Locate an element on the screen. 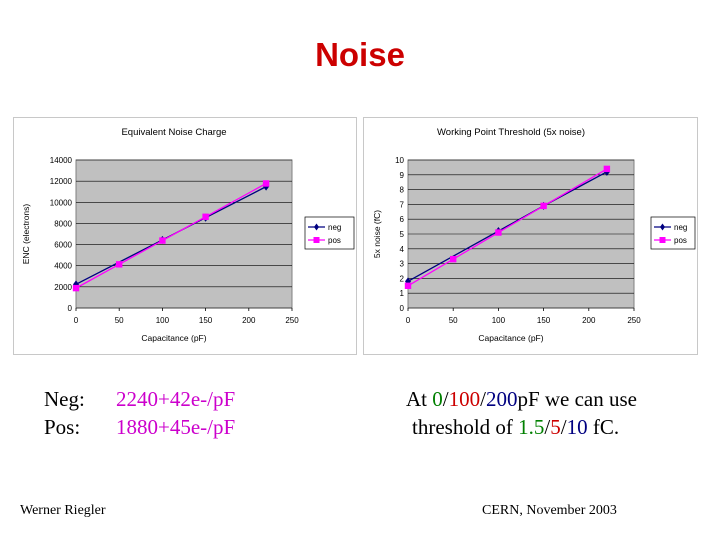 The width and height of the screenshot is (720, 540). note-prefix2: threshold of is located at coordinates (465, 427).